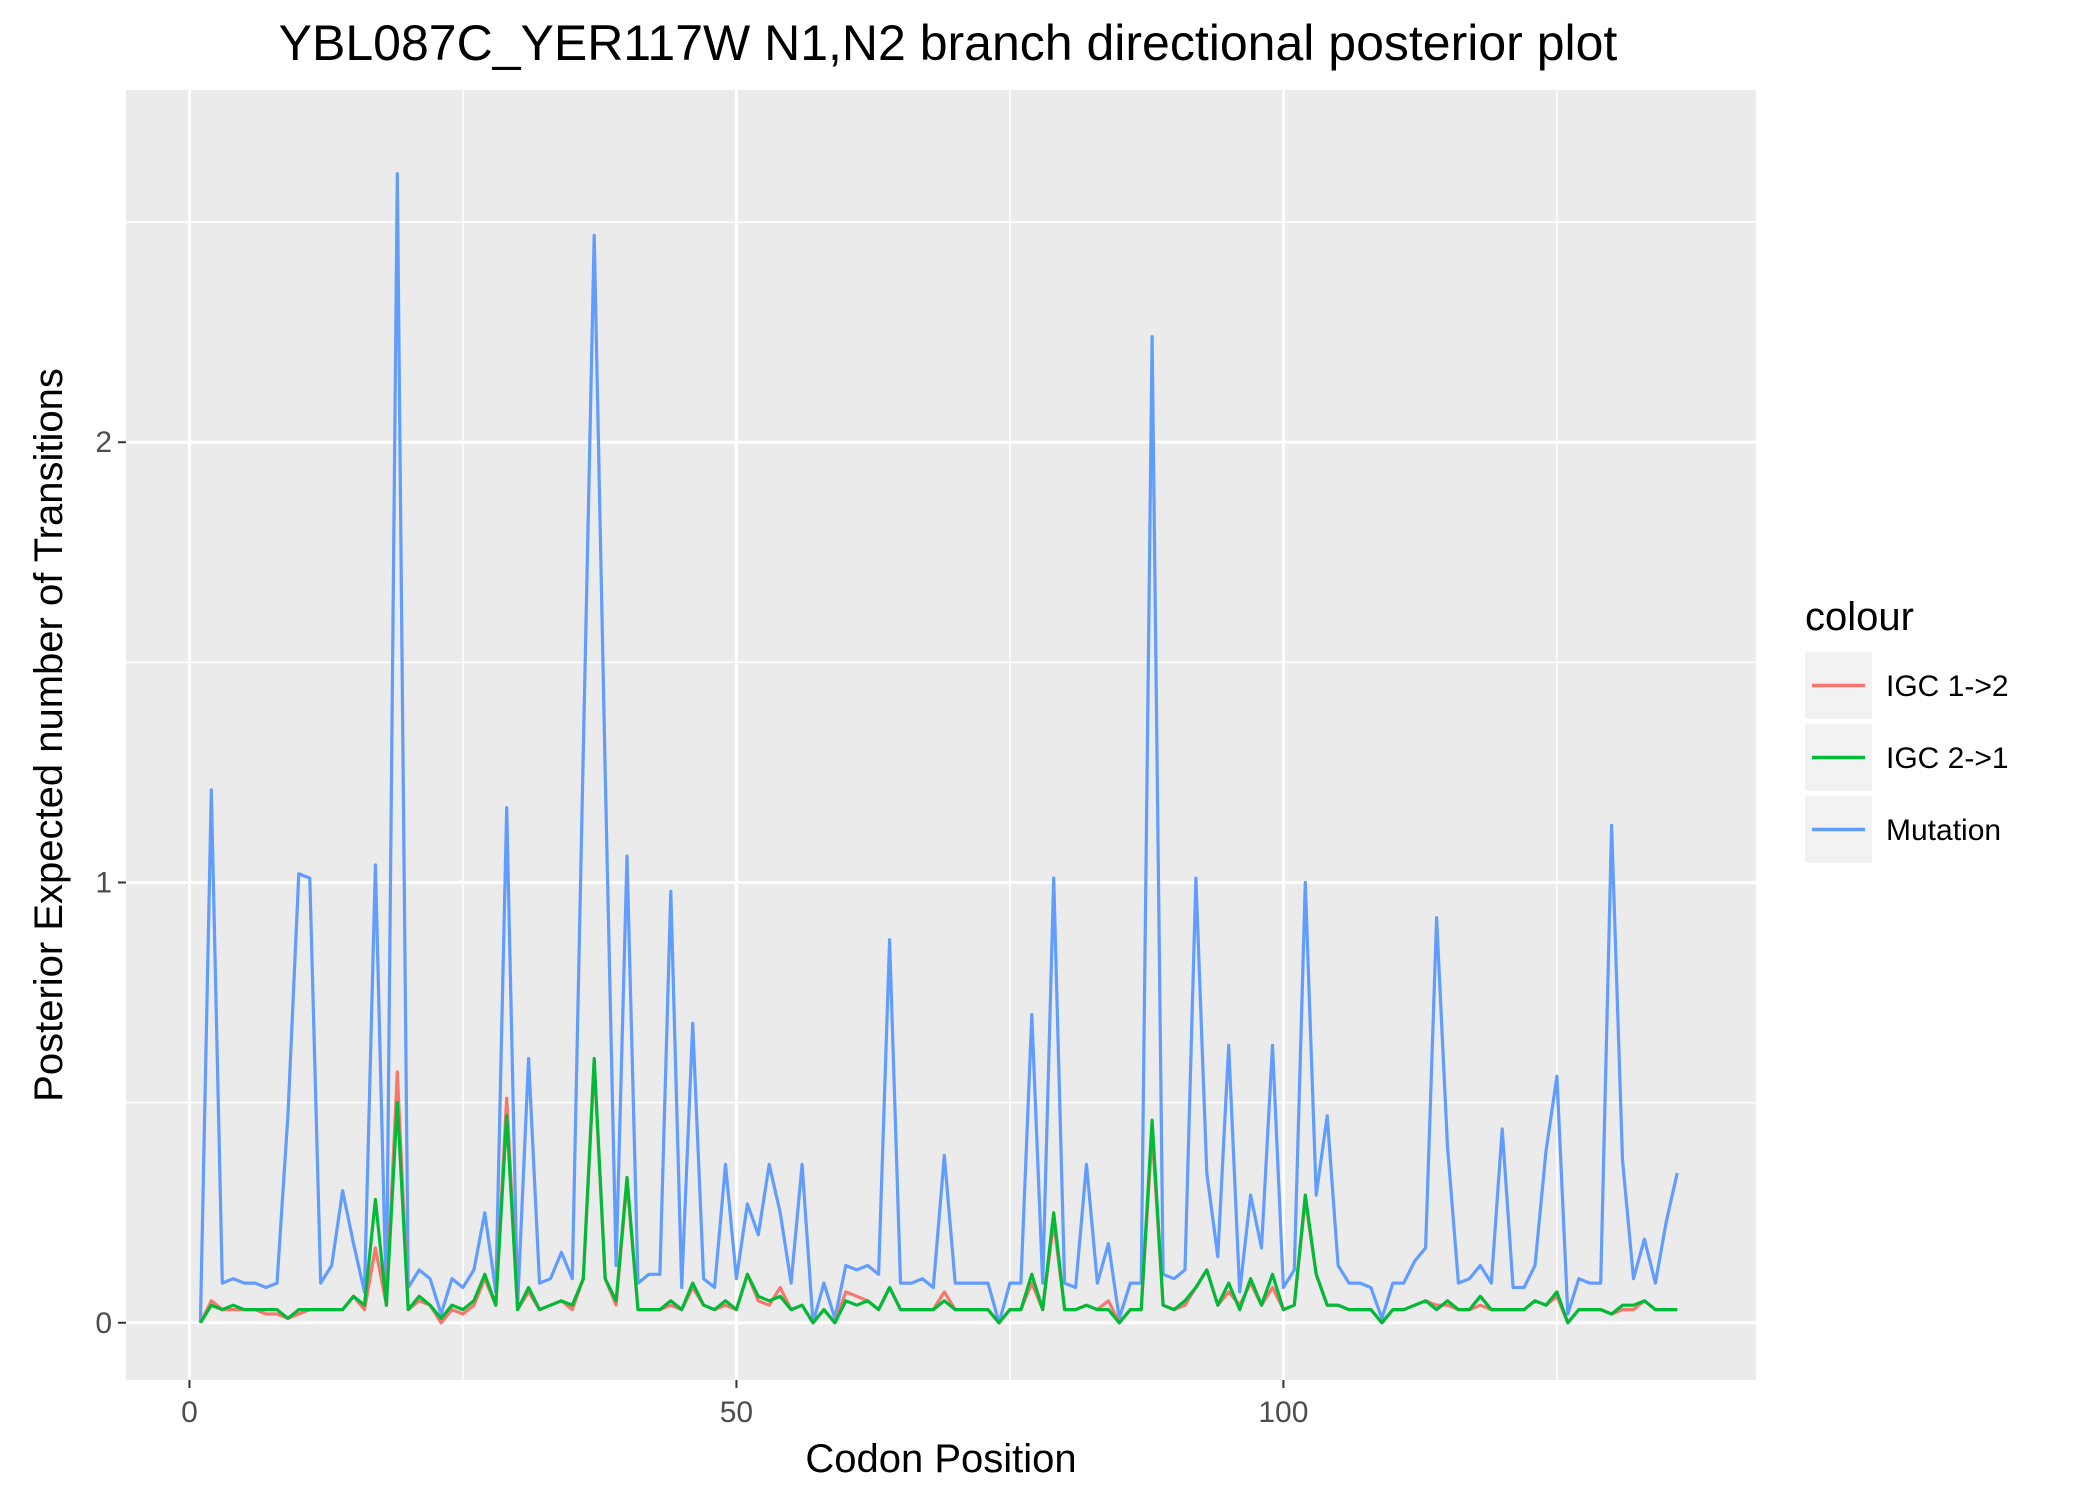  What do you see at coordinates (1859, 617) in the screenshot?
I see `legend-title: colour` at bounding box center [1859, 617].